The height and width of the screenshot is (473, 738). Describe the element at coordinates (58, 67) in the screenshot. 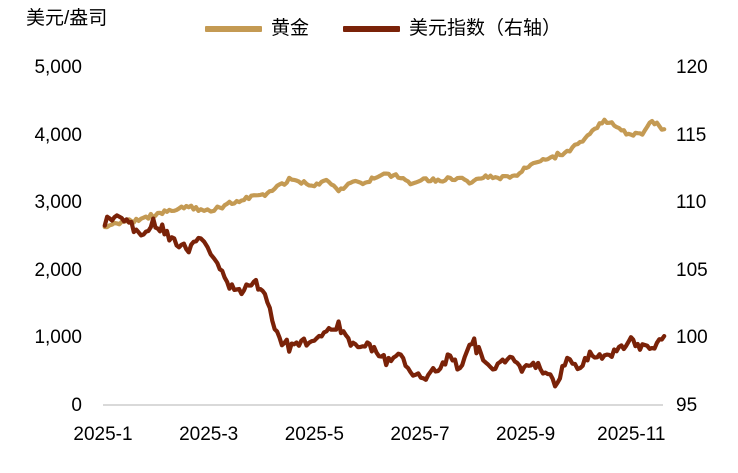

I see `left-axis-tick: 5,000` at that location.